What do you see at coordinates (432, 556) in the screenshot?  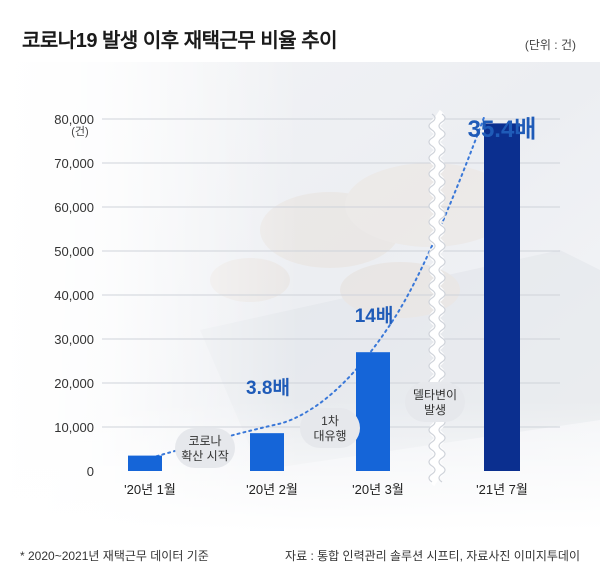 I see `source-note: 자료 : 통합 인력관리 솔루션 시프티, 자료사진 이미지투데이` at bounding box center [432, 556].